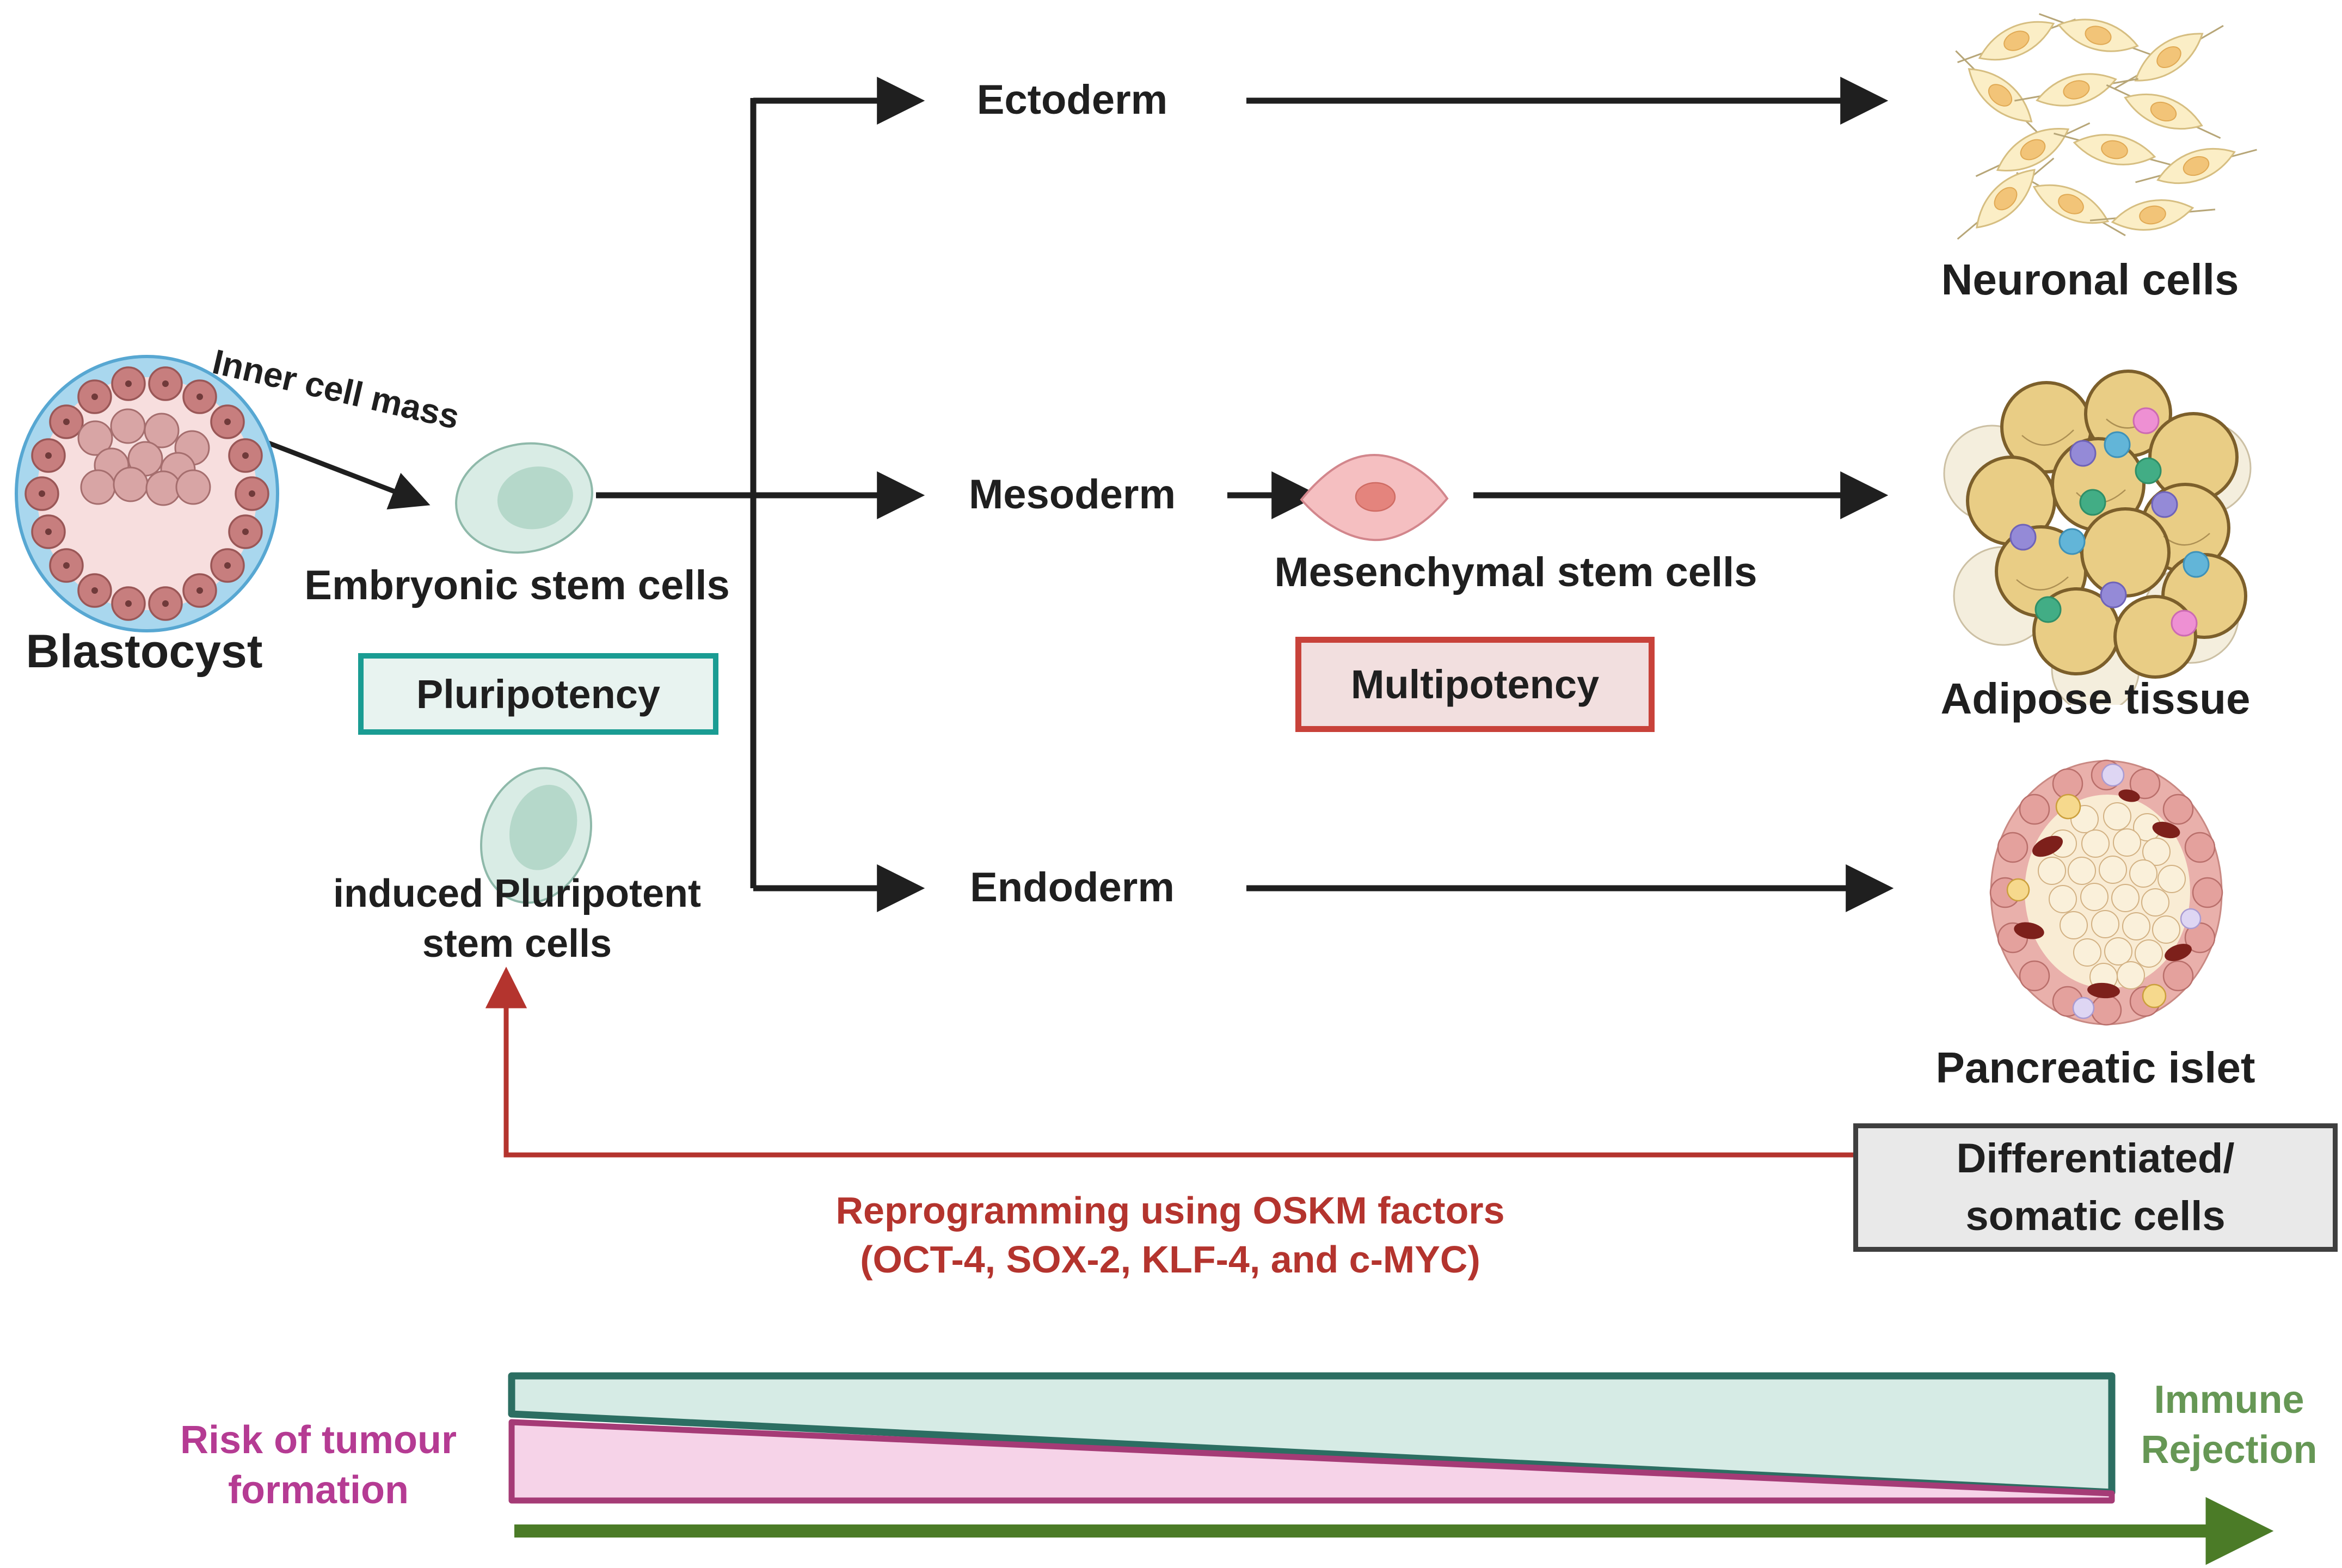  I want to click on differentiated-somatic-cells-label: Differentiated/ somatic cells, so click(2096, 1187).